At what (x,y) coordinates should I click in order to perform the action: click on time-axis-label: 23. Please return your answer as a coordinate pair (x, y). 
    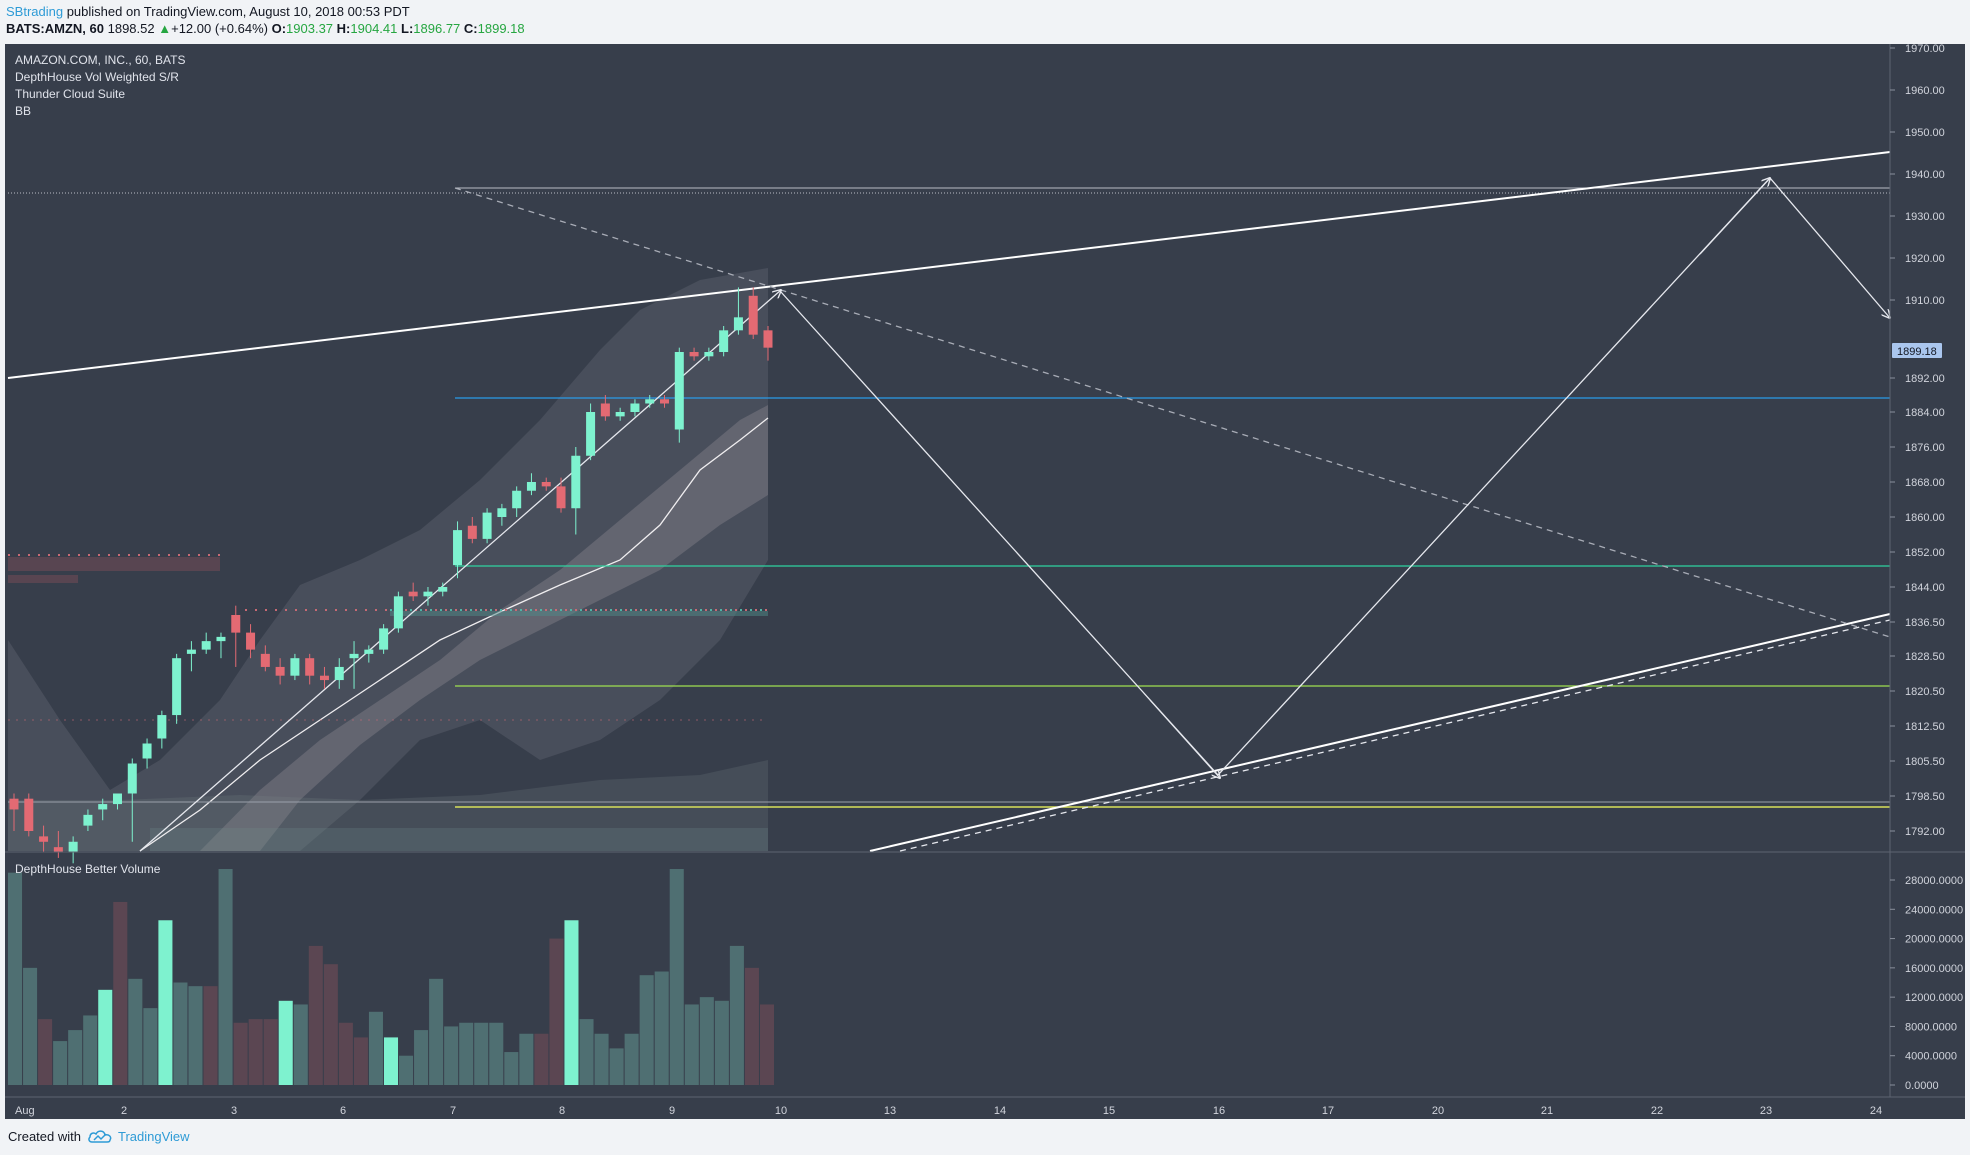
    Looking at the image, I should click on (1766, 1111).